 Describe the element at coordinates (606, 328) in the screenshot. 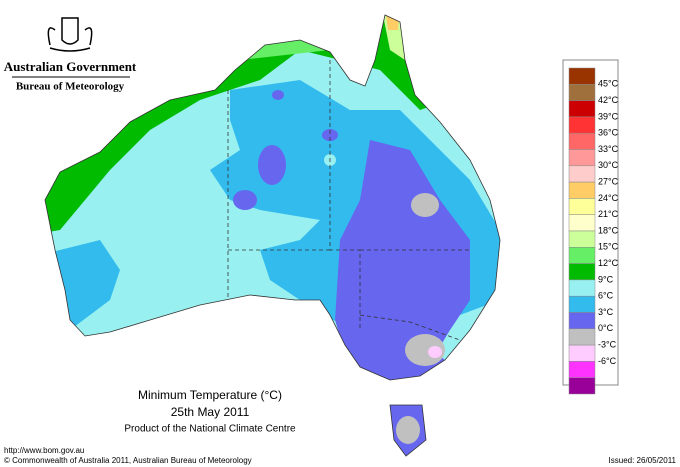

I see `legend-label: 0°C` at that location.